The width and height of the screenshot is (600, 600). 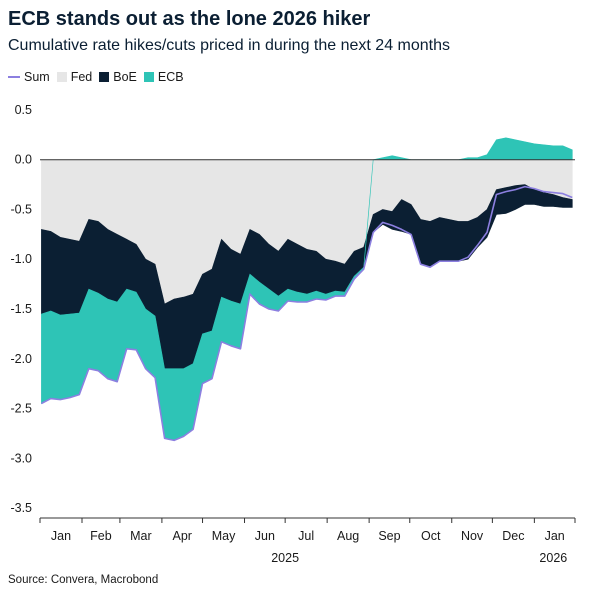 I want to click on y-tick-label: -0.5, so click(x=21, y=209).